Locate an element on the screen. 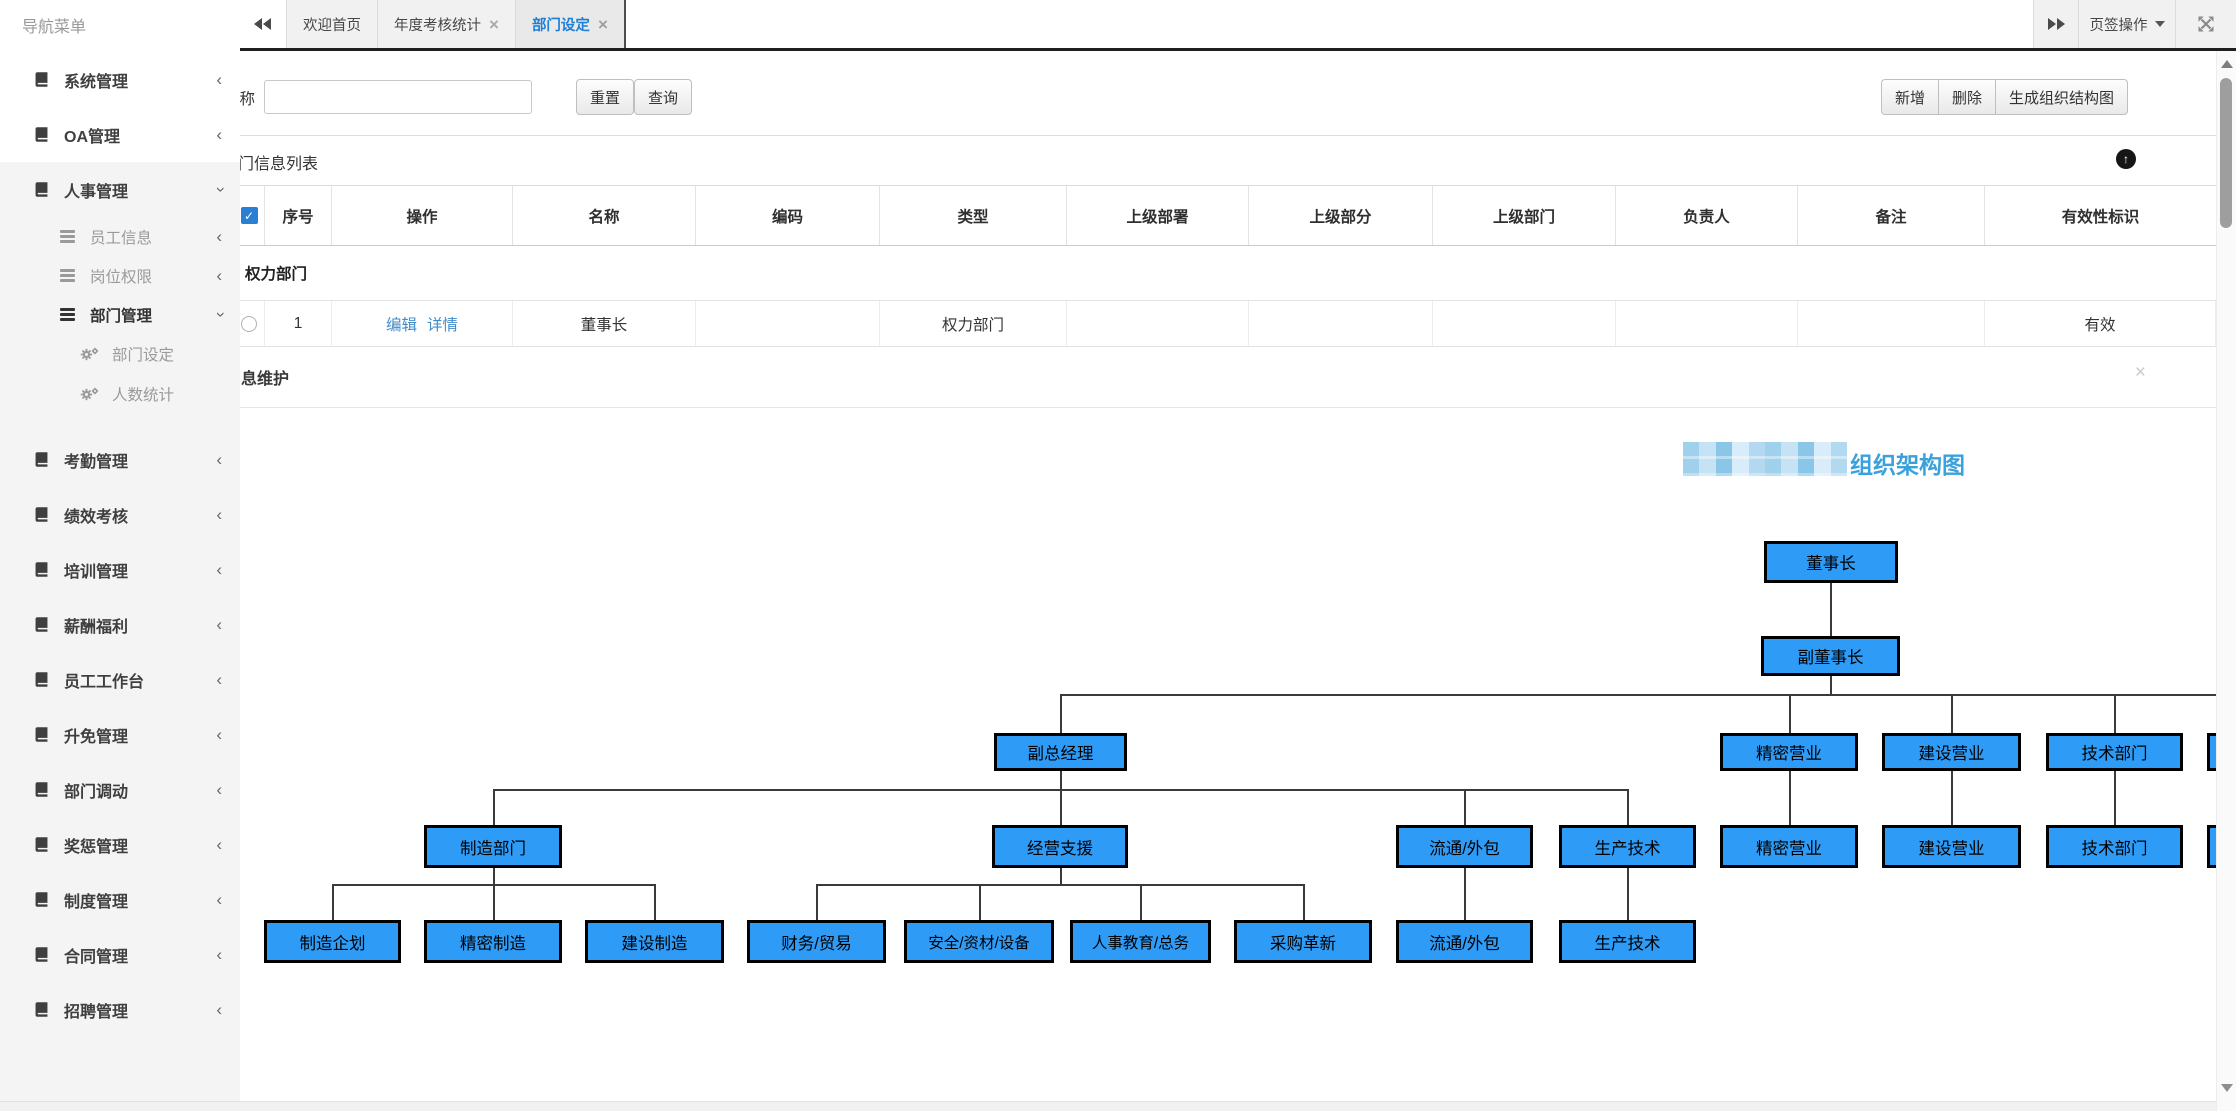 The height and width of the screenshot is (1111, 2236). tab-annual-assessment: 年度考核统计 × is located at coordinates (447, 24).